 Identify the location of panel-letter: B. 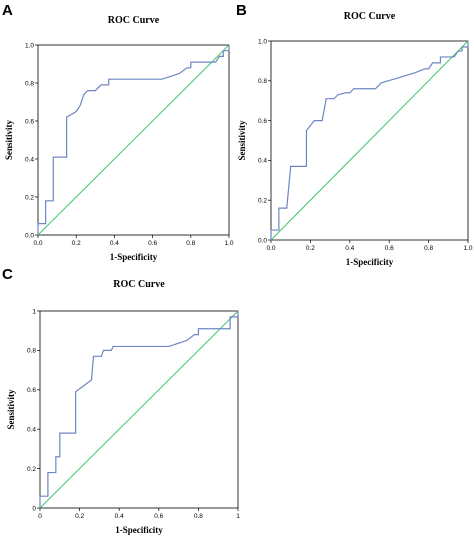
(241, 10).